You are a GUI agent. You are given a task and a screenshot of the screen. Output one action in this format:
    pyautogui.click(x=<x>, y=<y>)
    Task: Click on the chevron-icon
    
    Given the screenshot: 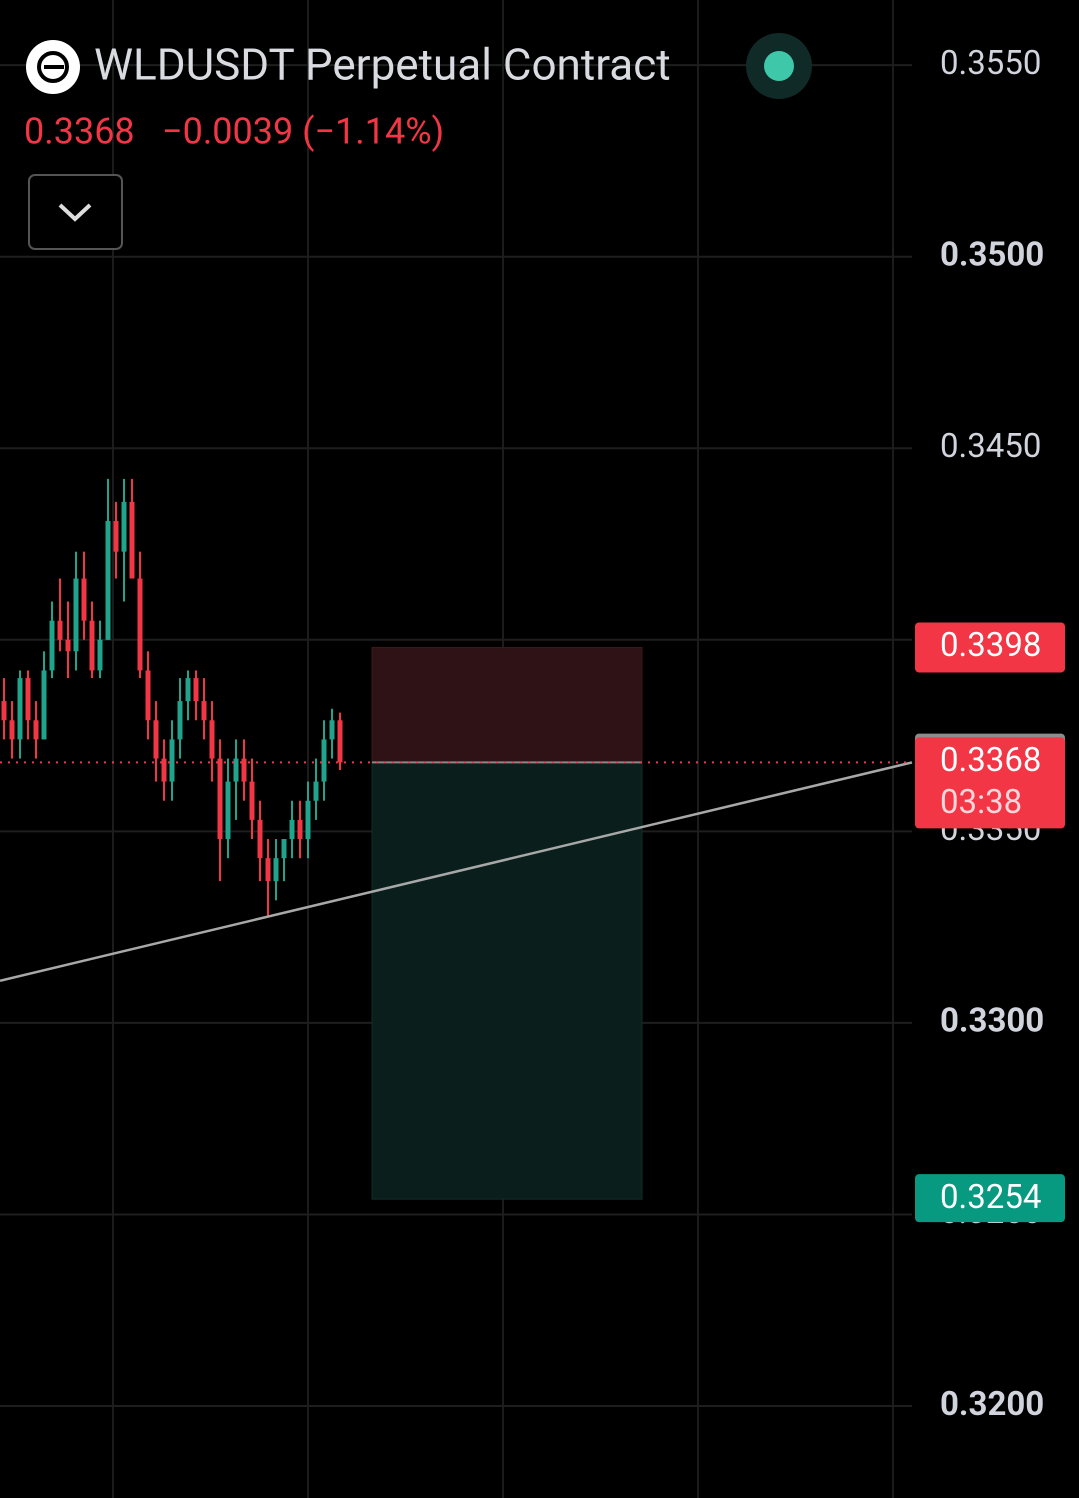 What is the action you would take?
    pyautogui.click(x=75, y=212)
    